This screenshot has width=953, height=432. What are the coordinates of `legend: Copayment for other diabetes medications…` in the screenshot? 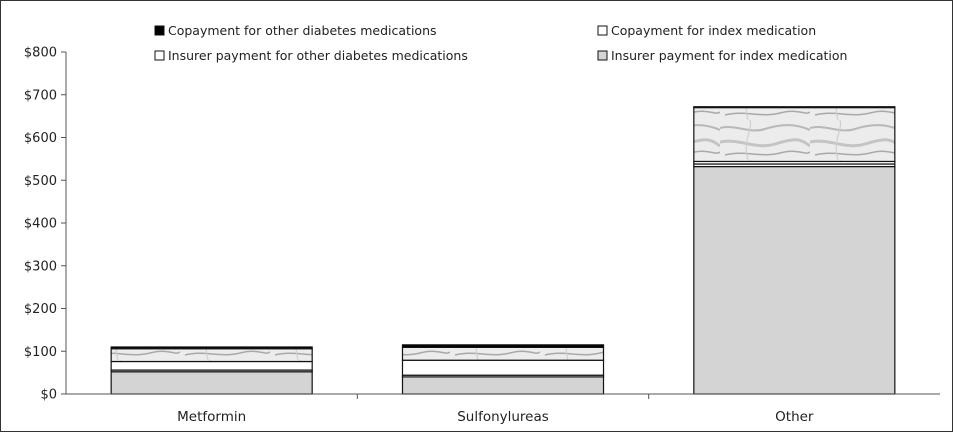 It's located at (500, 43).